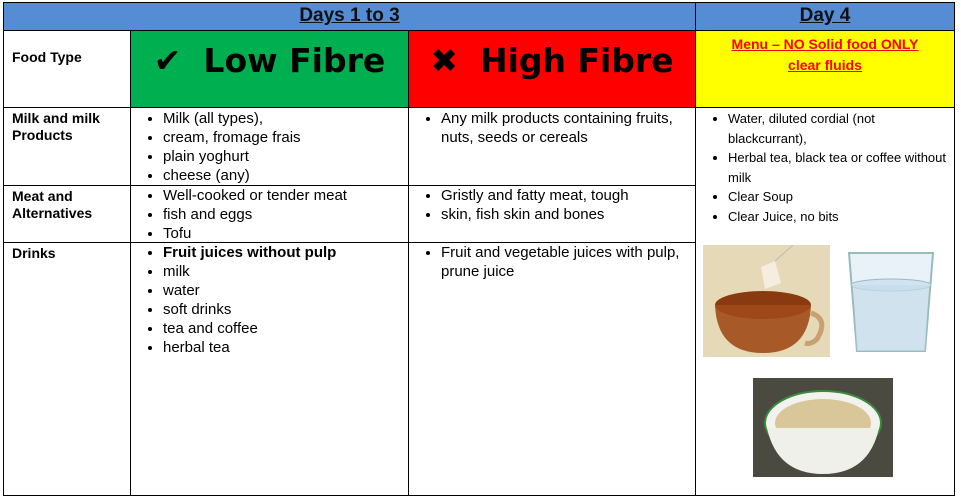 This screenshot has width=961, height=502. I want to click on list-item: Clear Juice, no bits, so click(841, 217).